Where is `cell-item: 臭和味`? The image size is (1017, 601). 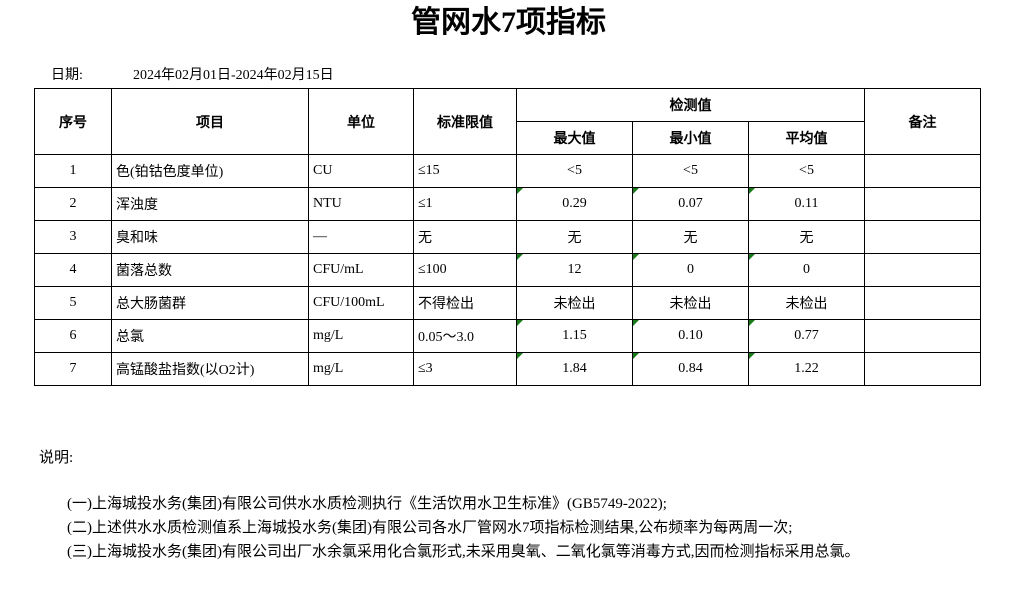
cell-item: 臭和味 is located at coordinates (210, 237).